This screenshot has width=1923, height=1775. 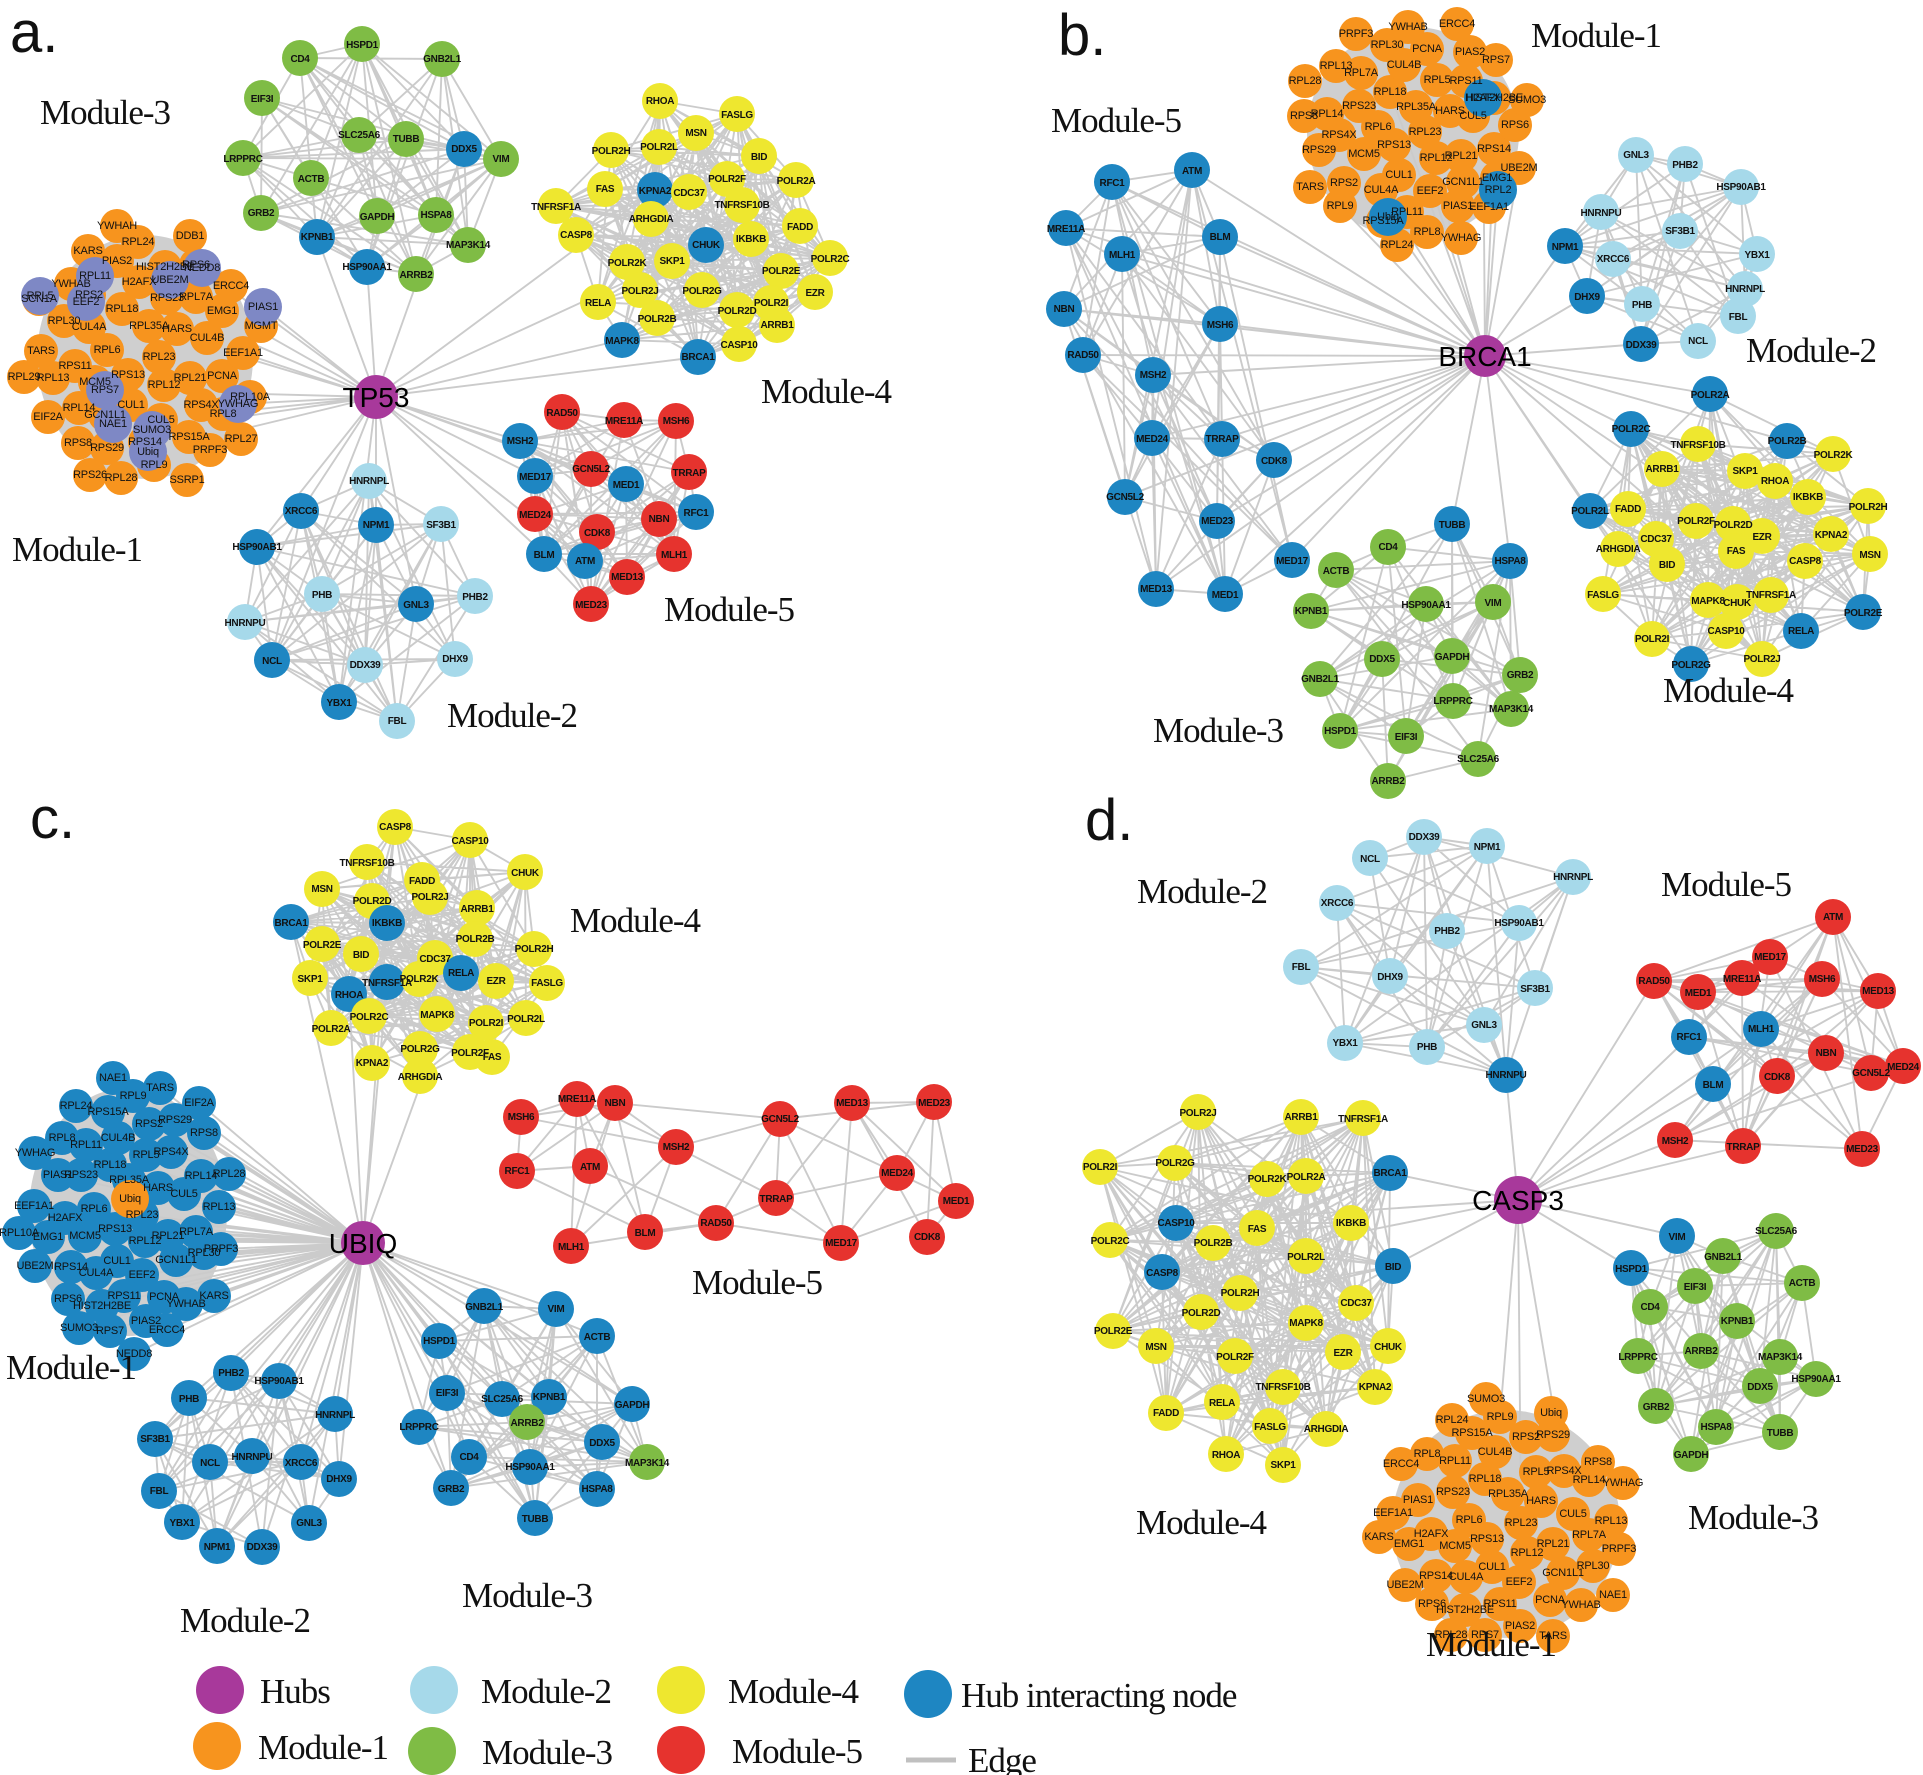 What do you see at coordinates (1520, 1626) in the screenshot?
I see `svg-text: PIAS2` at bounding box center [1520, 1626].